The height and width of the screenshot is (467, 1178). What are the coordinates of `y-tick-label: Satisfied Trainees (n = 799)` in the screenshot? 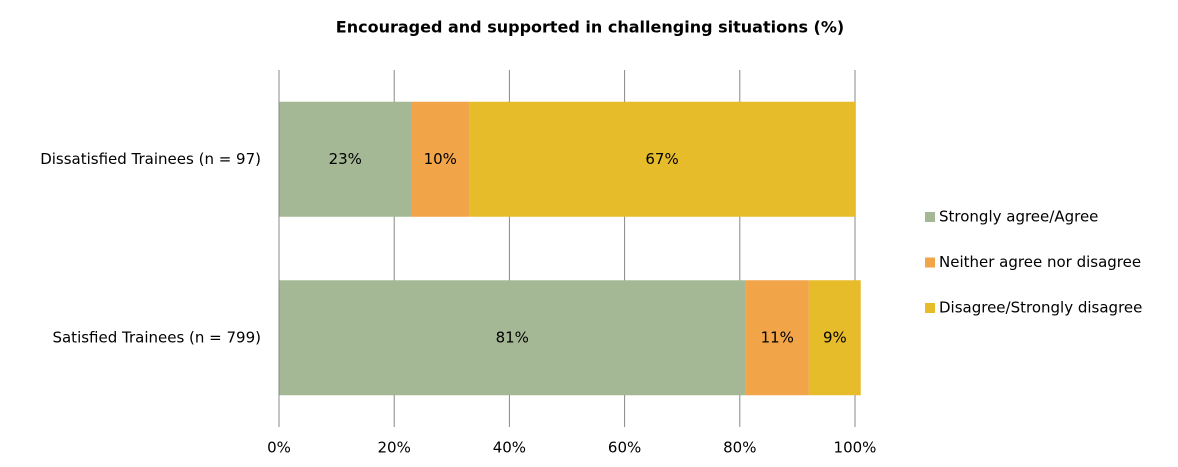 It's located at (156, 337).